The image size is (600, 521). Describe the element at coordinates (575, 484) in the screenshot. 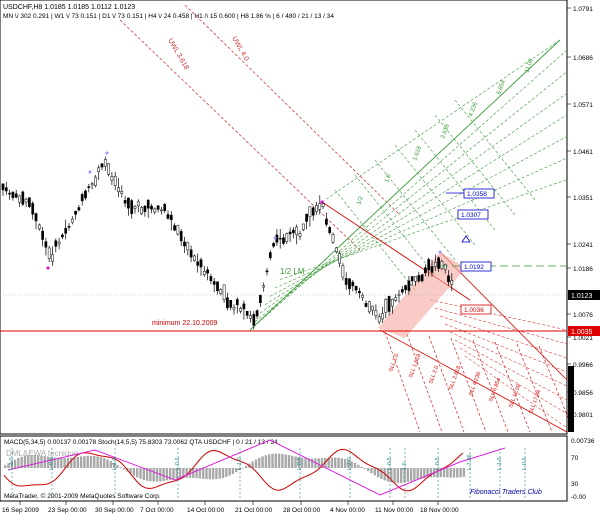

I see `indicator-axis-label: 30` at that location.